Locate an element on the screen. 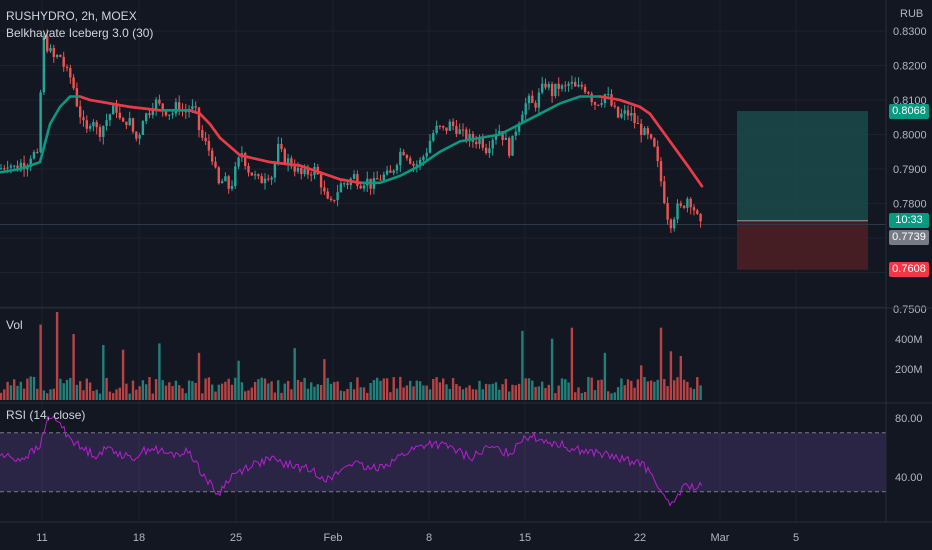  time-axis: 11 18 25 Feb 8 15 22 Mar 5 is located at coordinates (417, 538).